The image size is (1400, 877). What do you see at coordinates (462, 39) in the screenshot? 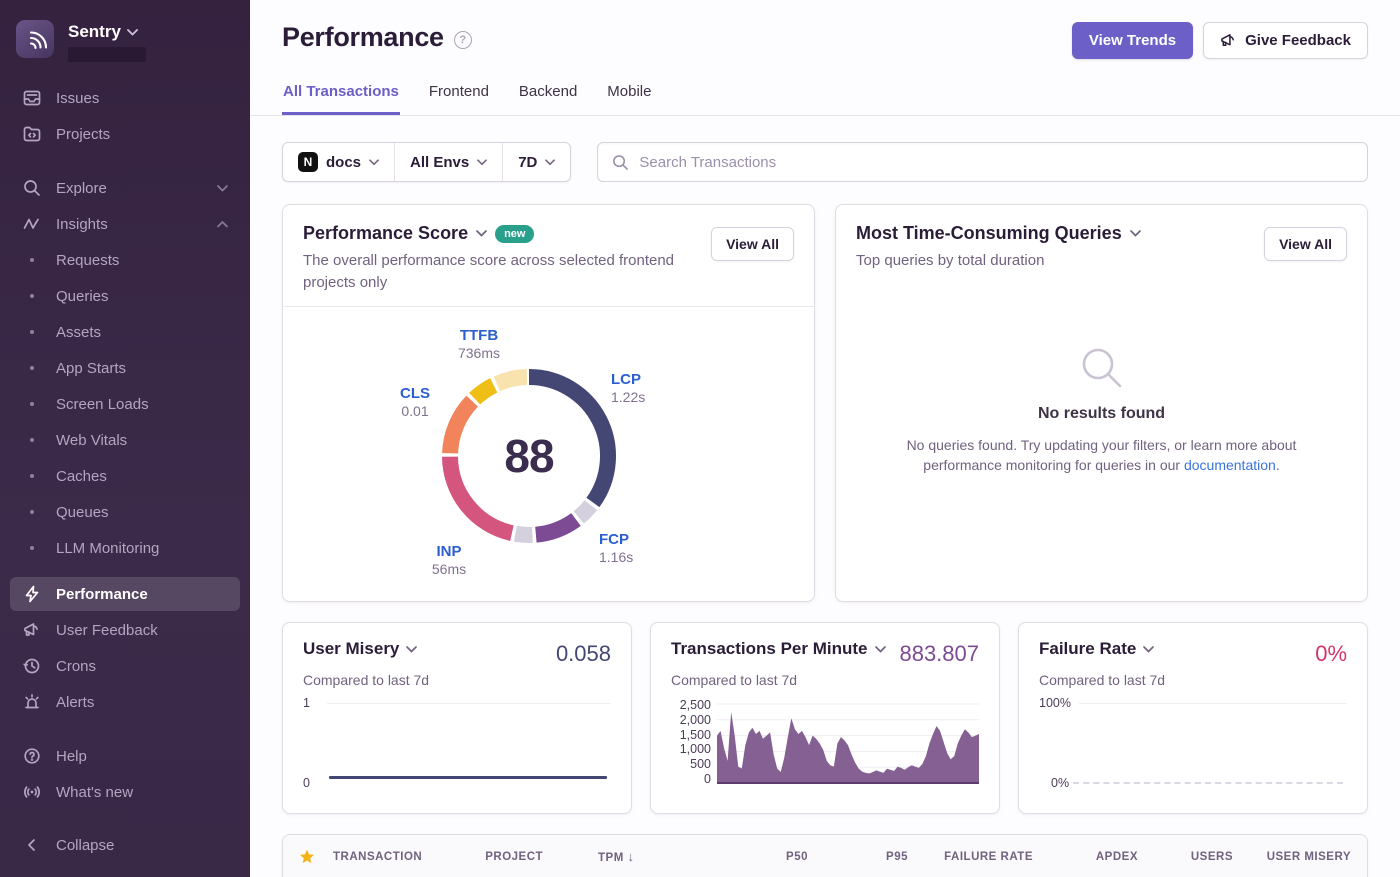
I see `page-help-icon: ?` at bounding box center [462, 39].